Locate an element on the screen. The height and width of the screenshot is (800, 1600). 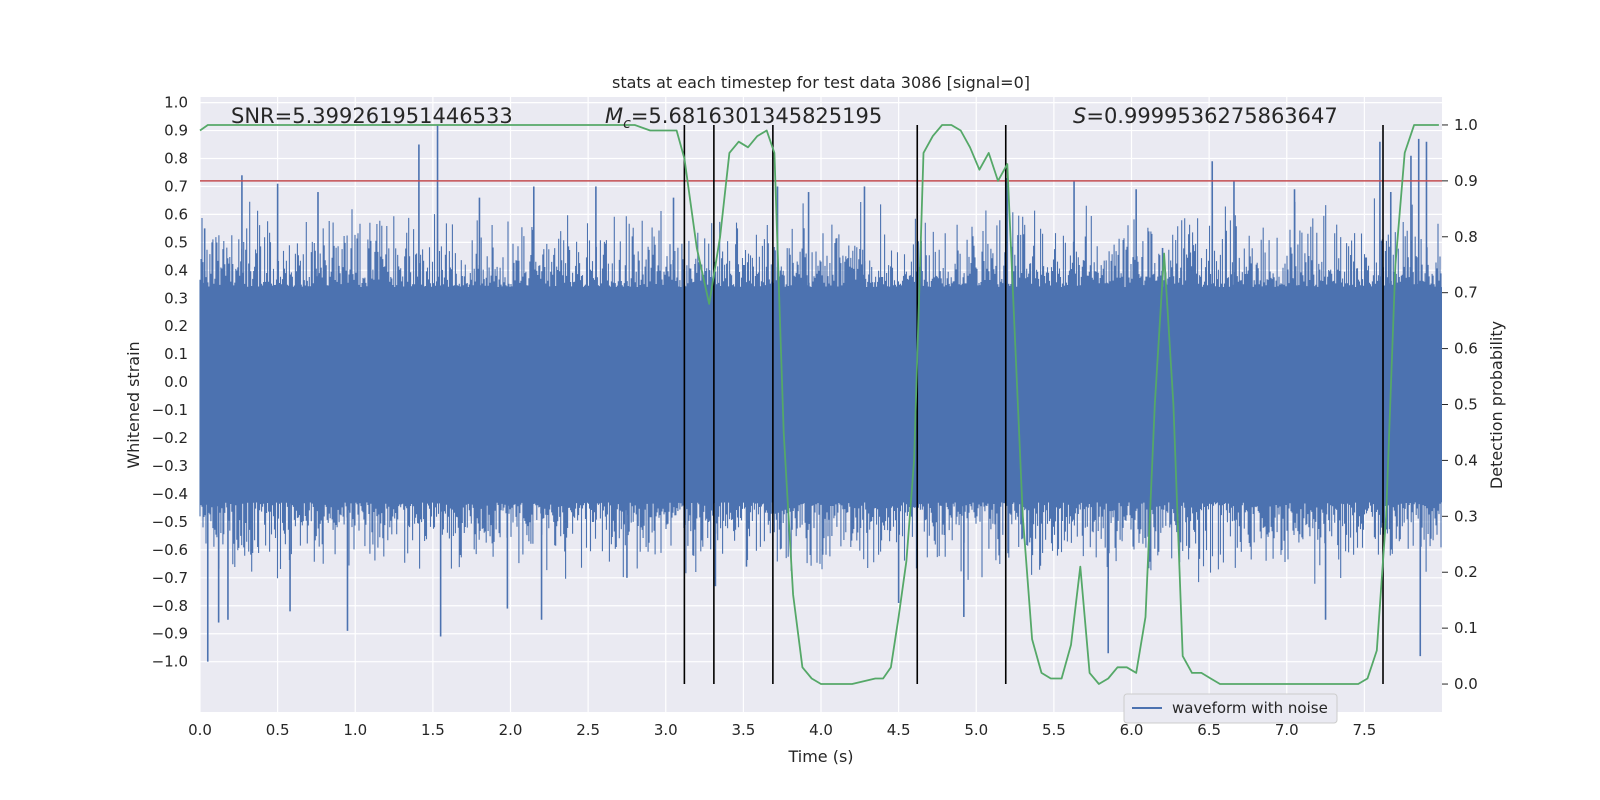
y-right-axis-label: Detection probability is located at coordinates (1496, 405).